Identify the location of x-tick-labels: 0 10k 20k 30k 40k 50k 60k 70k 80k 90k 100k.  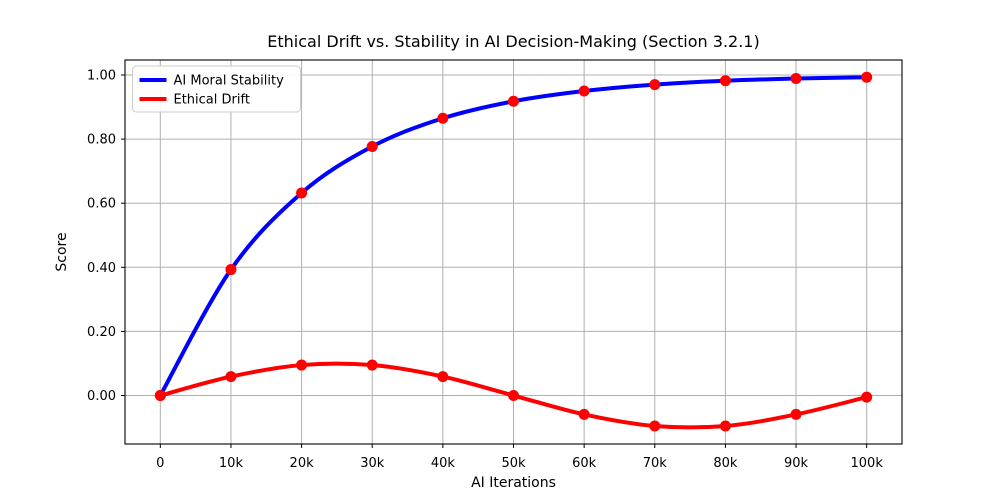
(519, 463).